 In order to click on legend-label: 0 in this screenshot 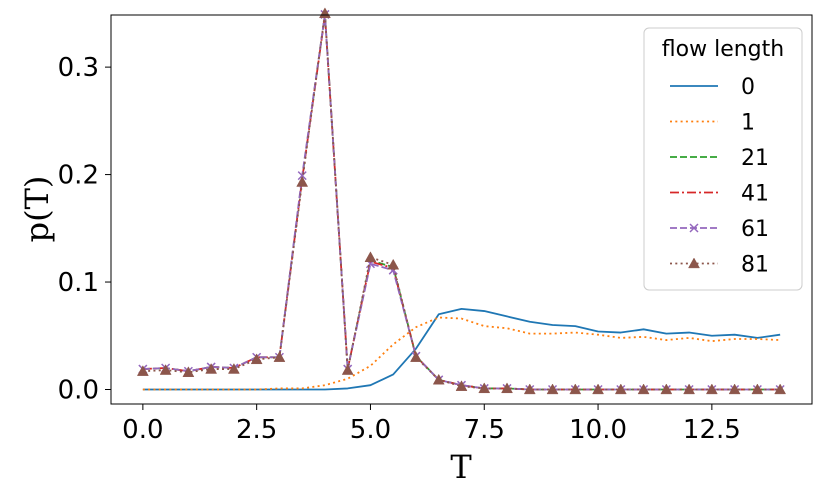, I will do `click(748, 87)`.